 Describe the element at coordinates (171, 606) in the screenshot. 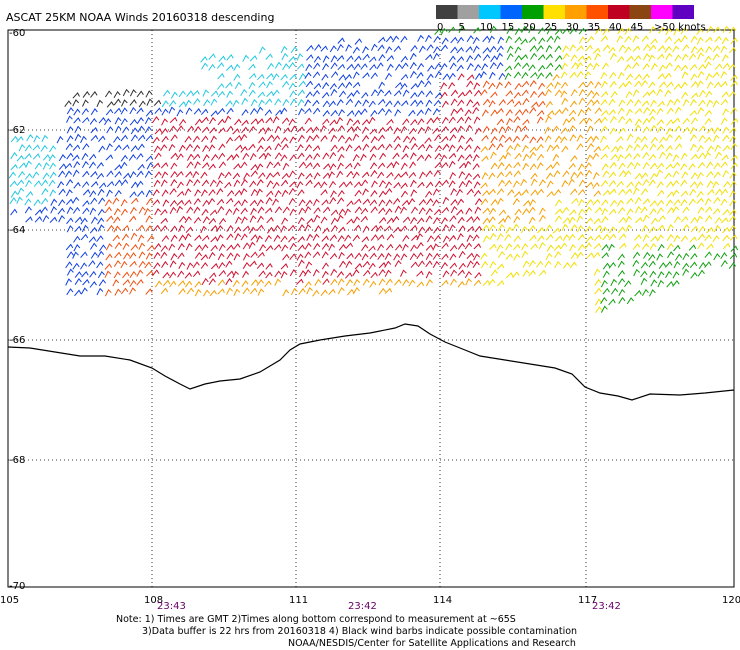

I see `time-label: 23:43` at that location.